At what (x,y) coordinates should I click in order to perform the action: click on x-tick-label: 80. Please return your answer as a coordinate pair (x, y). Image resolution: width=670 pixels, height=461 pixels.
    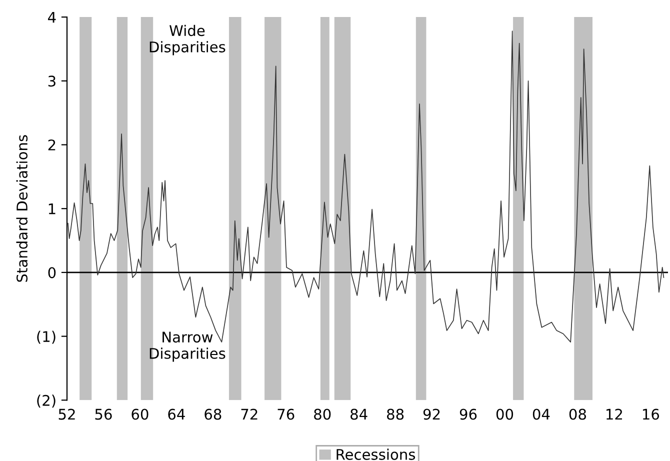
    Looking at the image, I should click on (322, 414).